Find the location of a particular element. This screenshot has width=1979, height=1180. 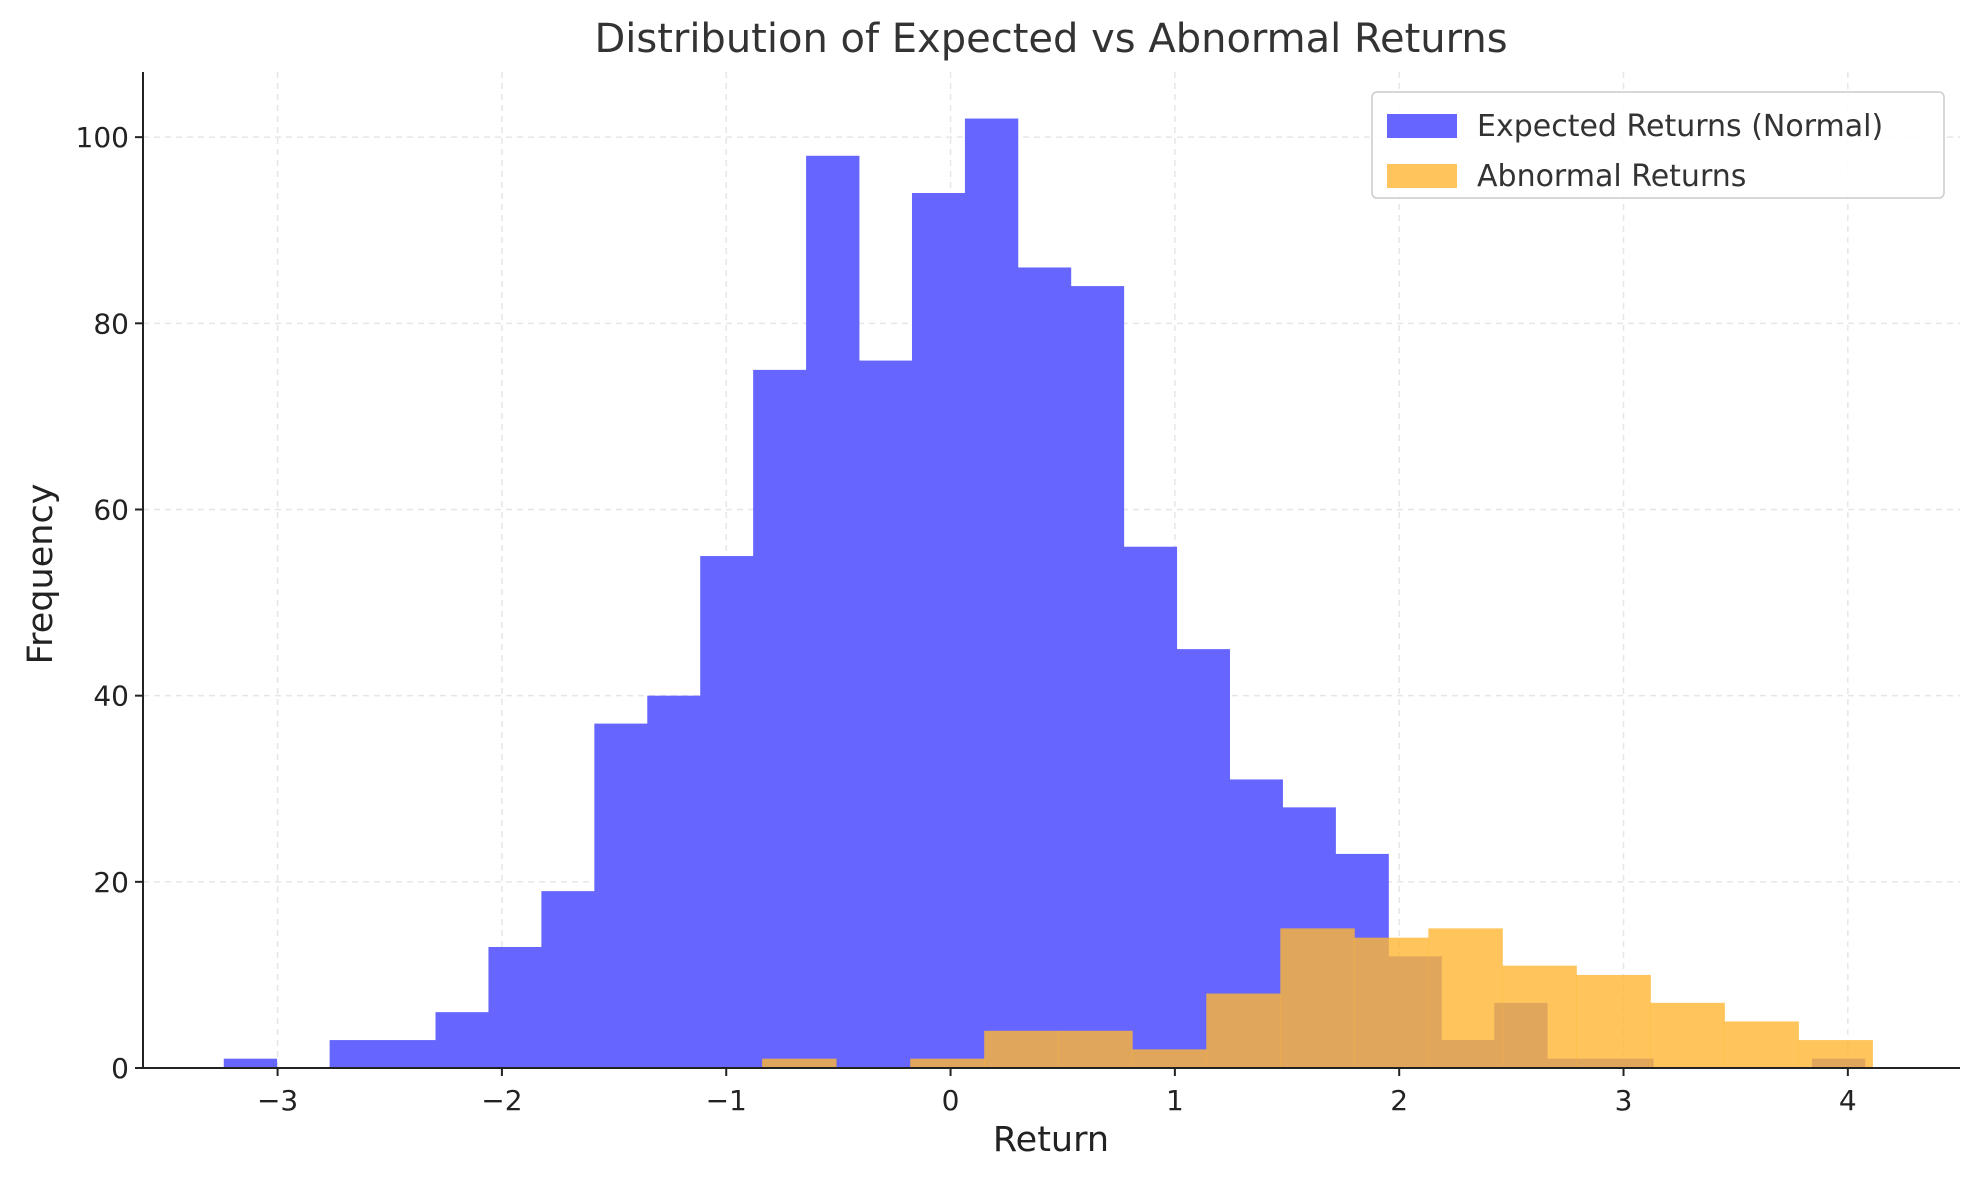

x-tick-label: −2 is located at coordinates (501, 1100).